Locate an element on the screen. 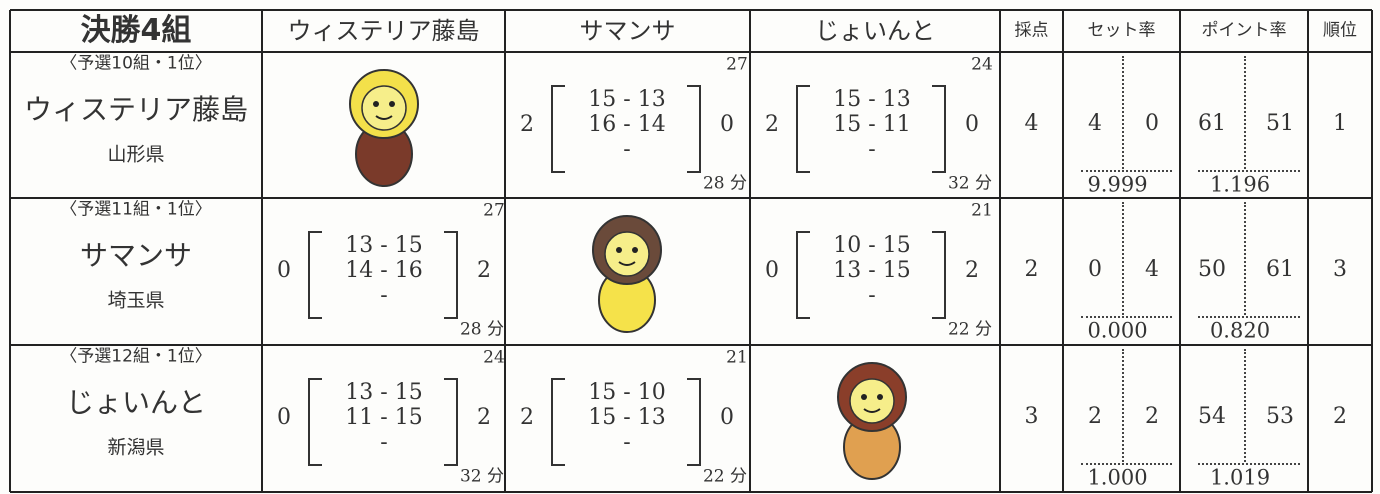 Image resolution: width=1380 pixels, height=494 pixels. header-rank: 順位 is located at coordinates (1340, 30).